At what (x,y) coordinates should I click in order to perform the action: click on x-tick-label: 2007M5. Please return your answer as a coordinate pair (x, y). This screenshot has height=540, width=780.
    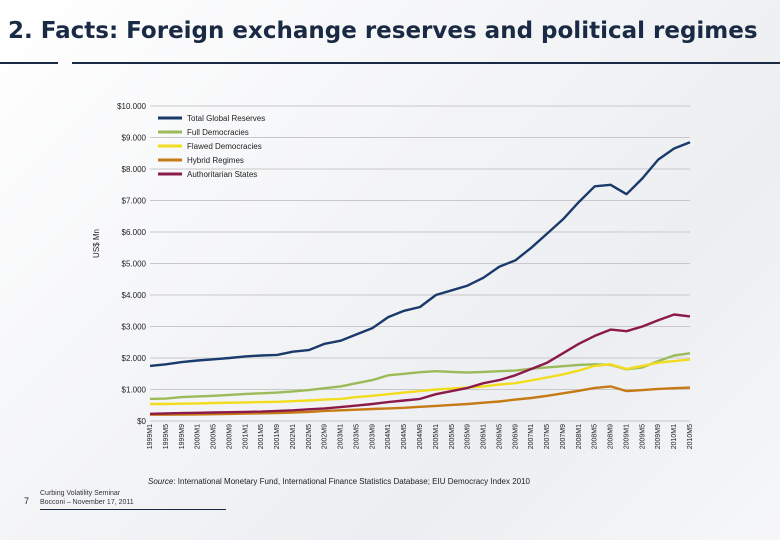
    Looking at the image, I should click on (547, 436).